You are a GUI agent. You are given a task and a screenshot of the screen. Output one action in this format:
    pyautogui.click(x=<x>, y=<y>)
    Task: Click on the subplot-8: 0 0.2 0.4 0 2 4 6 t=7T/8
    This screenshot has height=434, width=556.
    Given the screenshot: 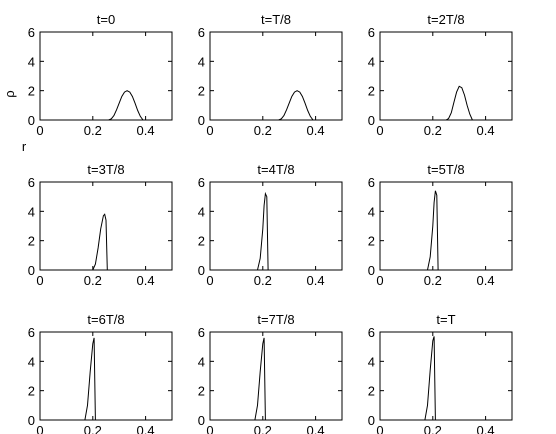 What is the action you would take?
    pyautogui.click(x=270, y=373)
    